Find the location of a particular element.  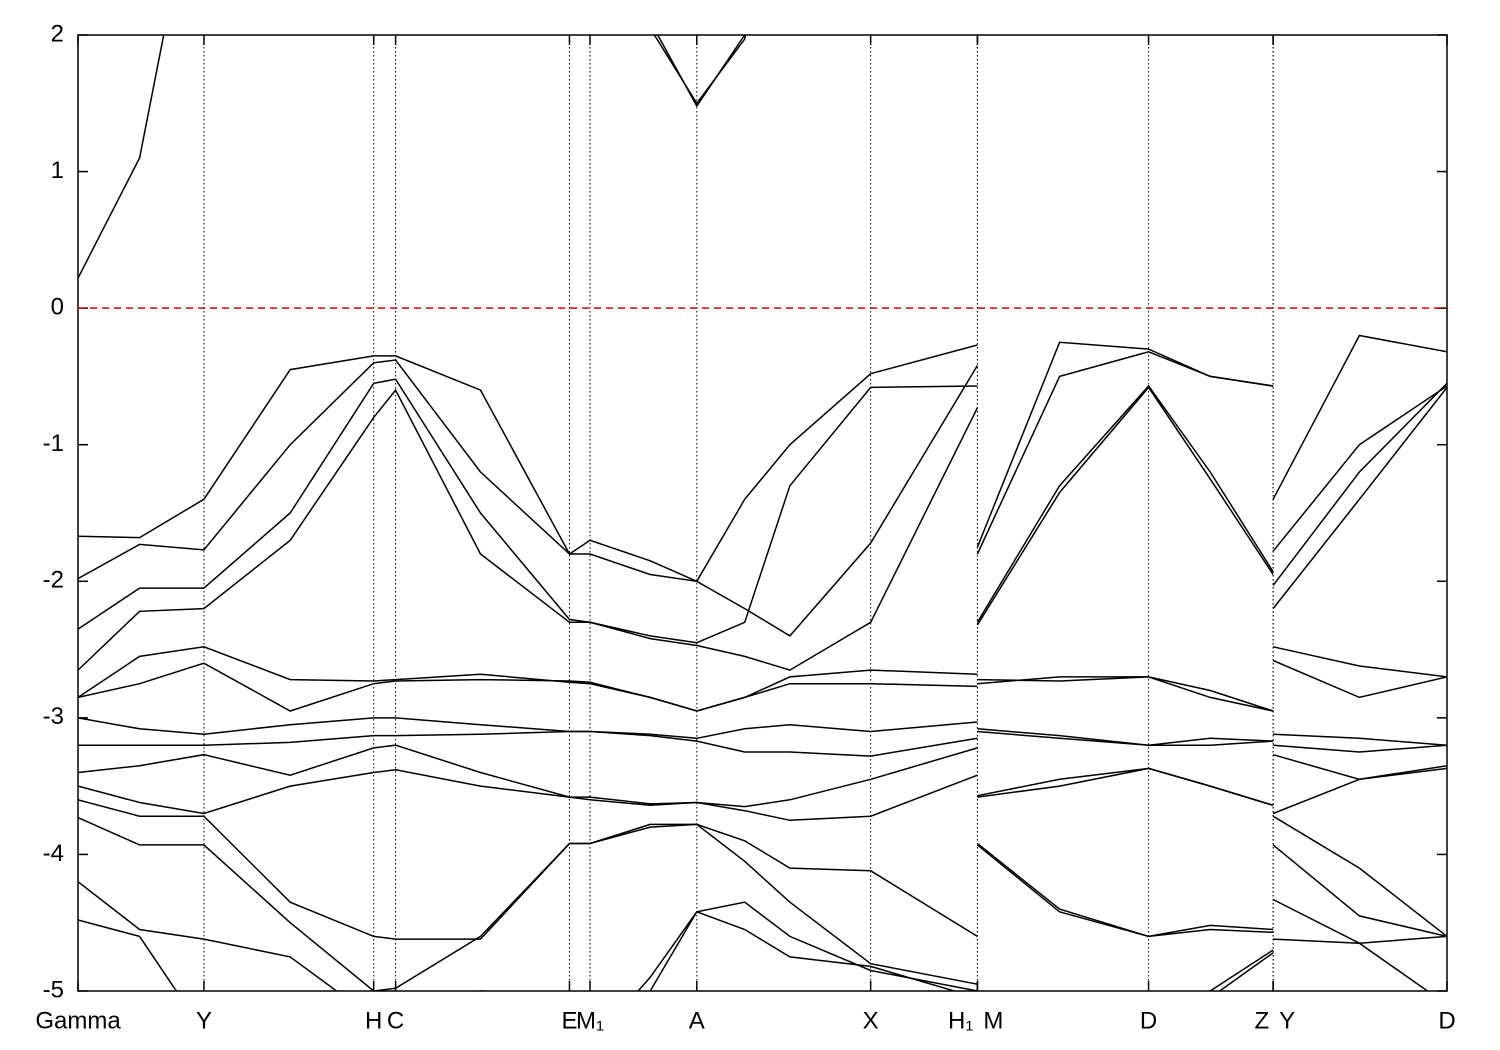

x-tick-label: Gamma is located at coordinates (78, 1020).